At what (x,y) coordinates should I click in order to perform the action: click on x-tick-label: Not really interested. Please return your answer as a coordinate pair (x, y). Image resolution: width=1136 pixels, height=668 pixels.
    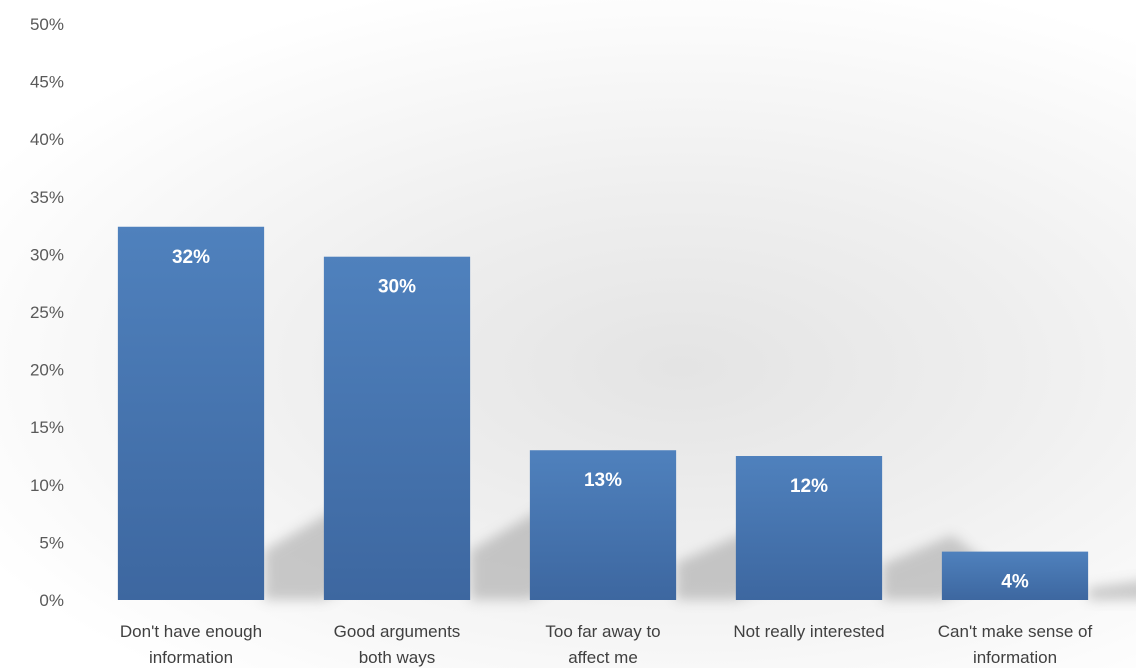
    Looking at the image, I should click on (808, 631).